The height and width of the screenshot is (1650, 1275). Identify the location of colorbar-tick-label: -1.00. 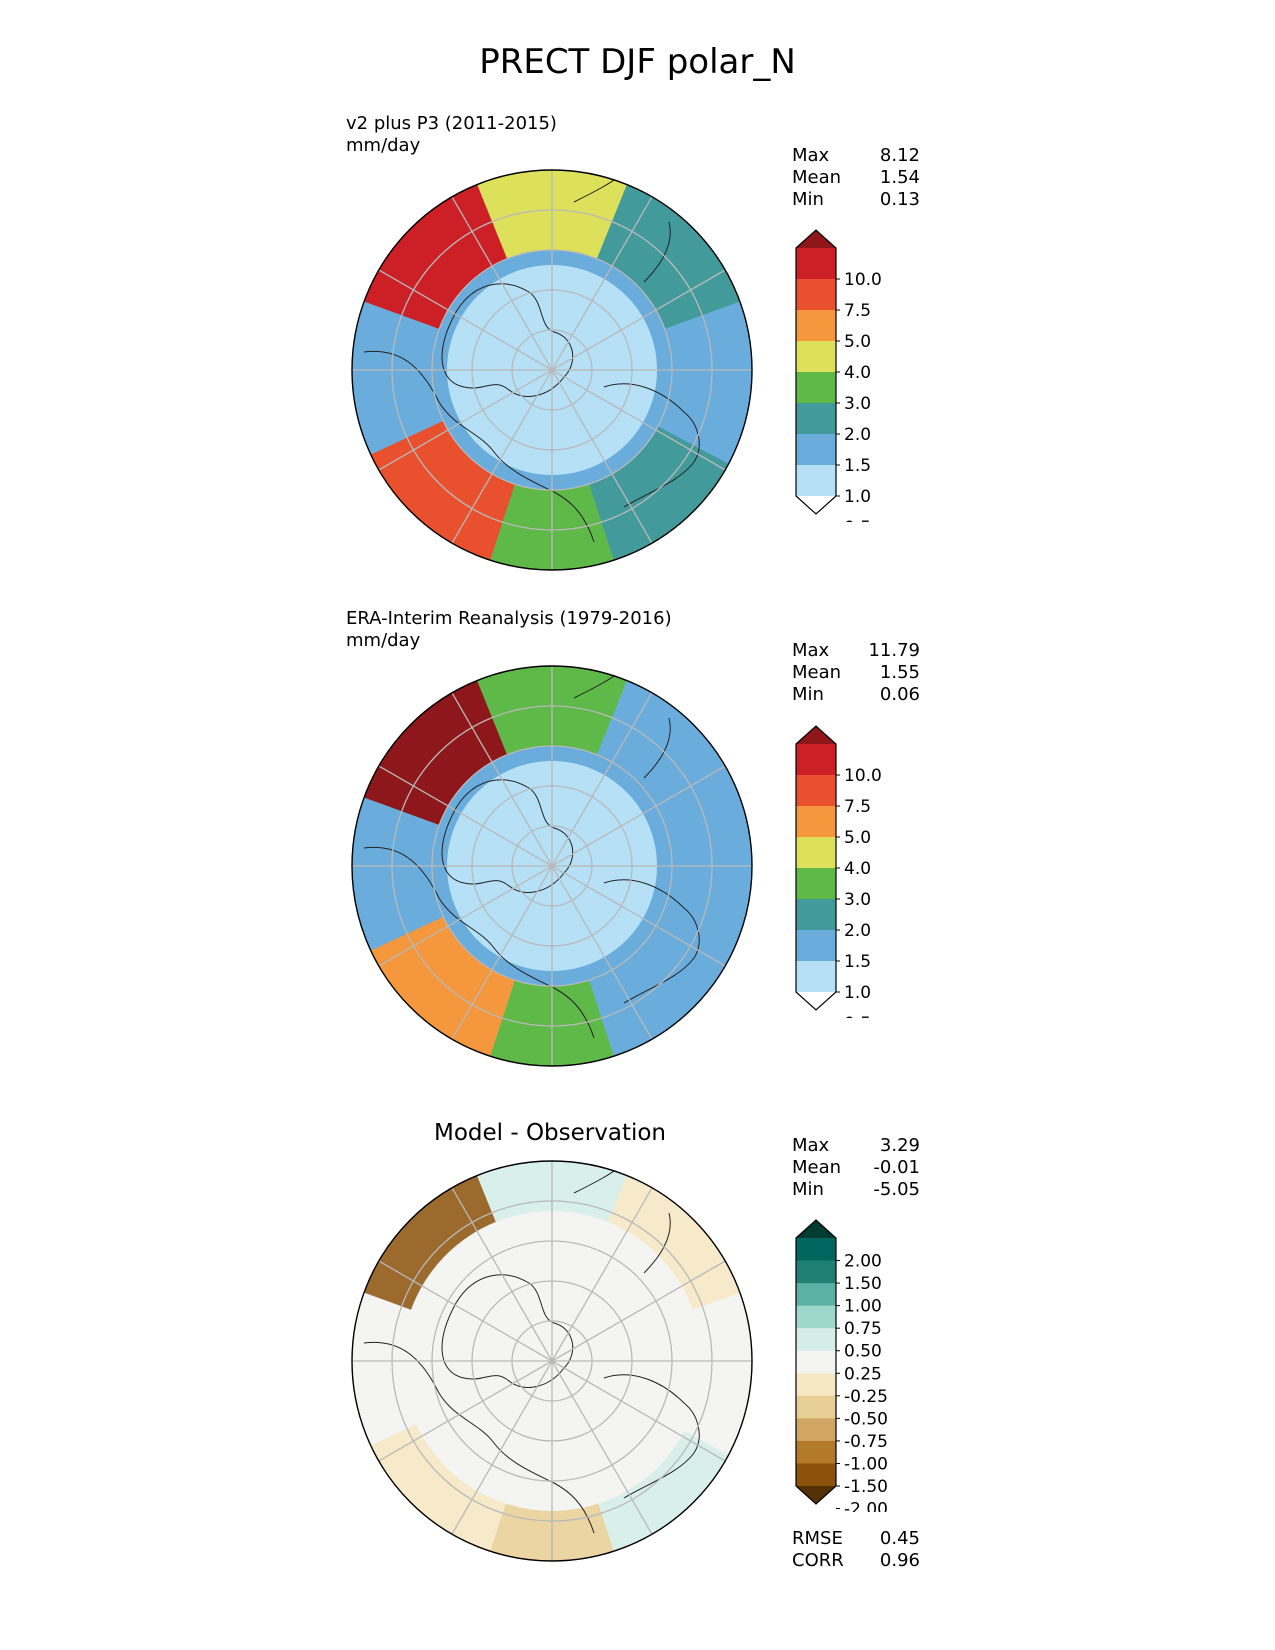
(866, 1464).